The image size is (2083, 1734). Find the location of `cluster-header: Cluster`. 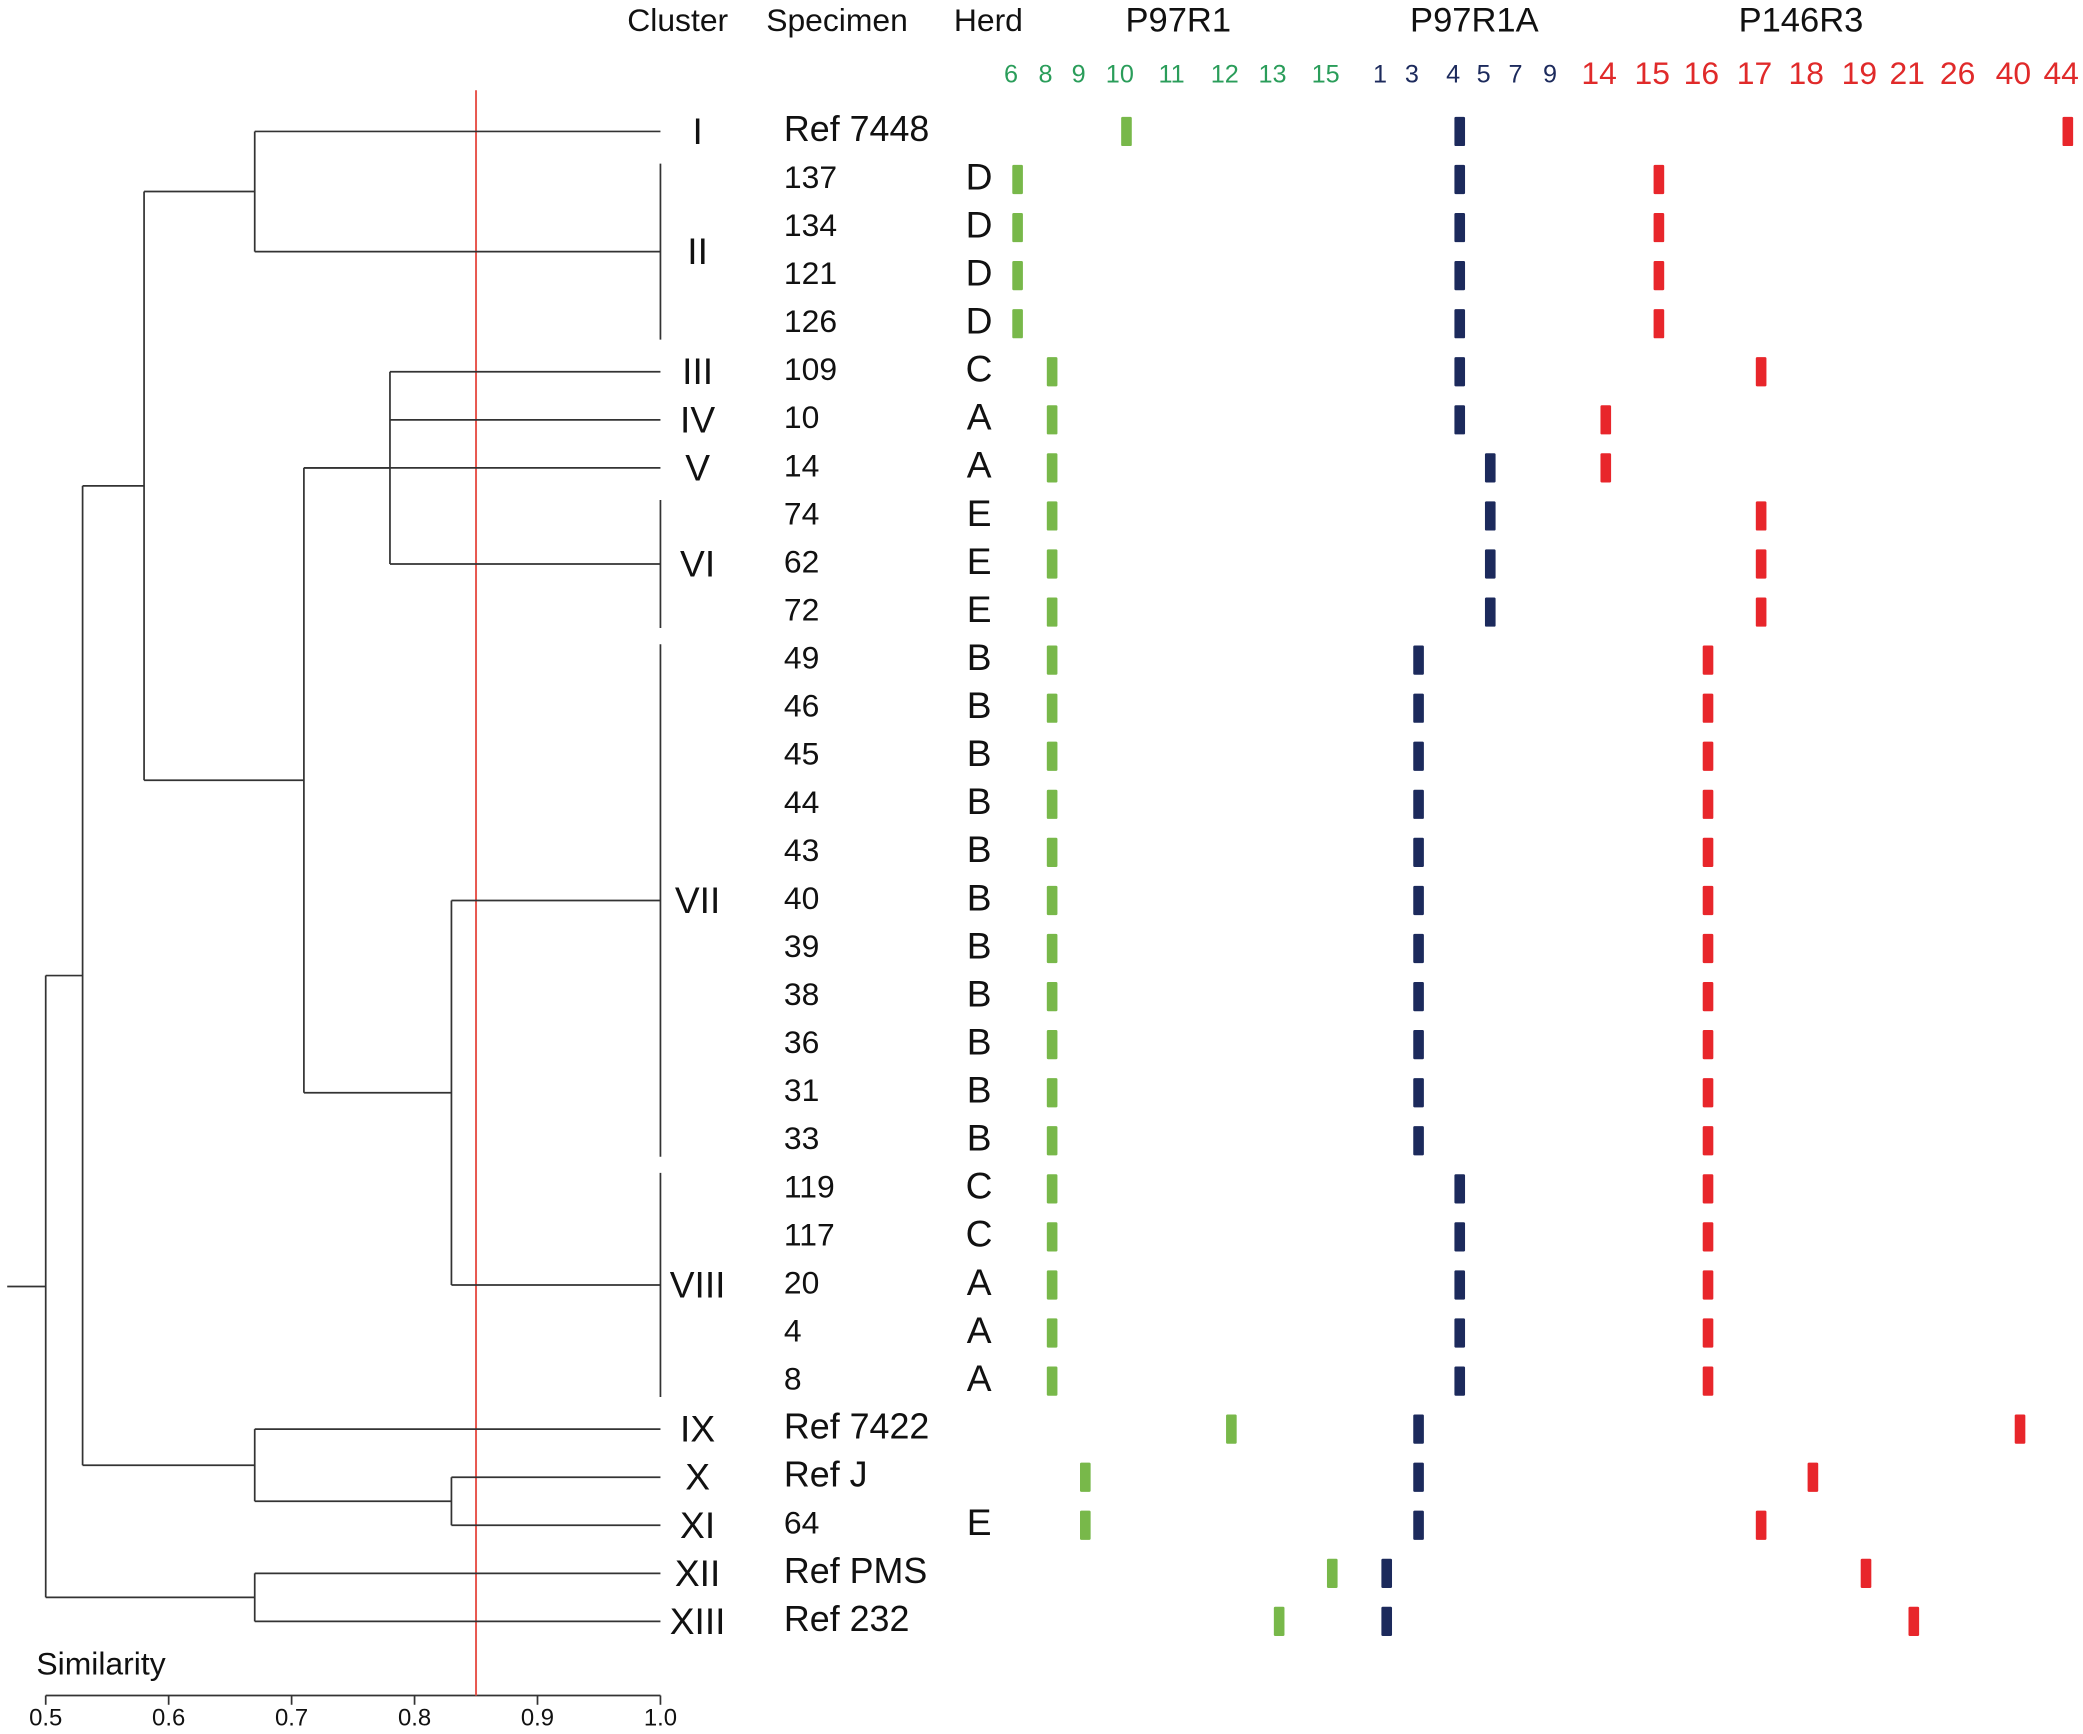

cluster-header: Cluster is located at coordinates (677, 20).